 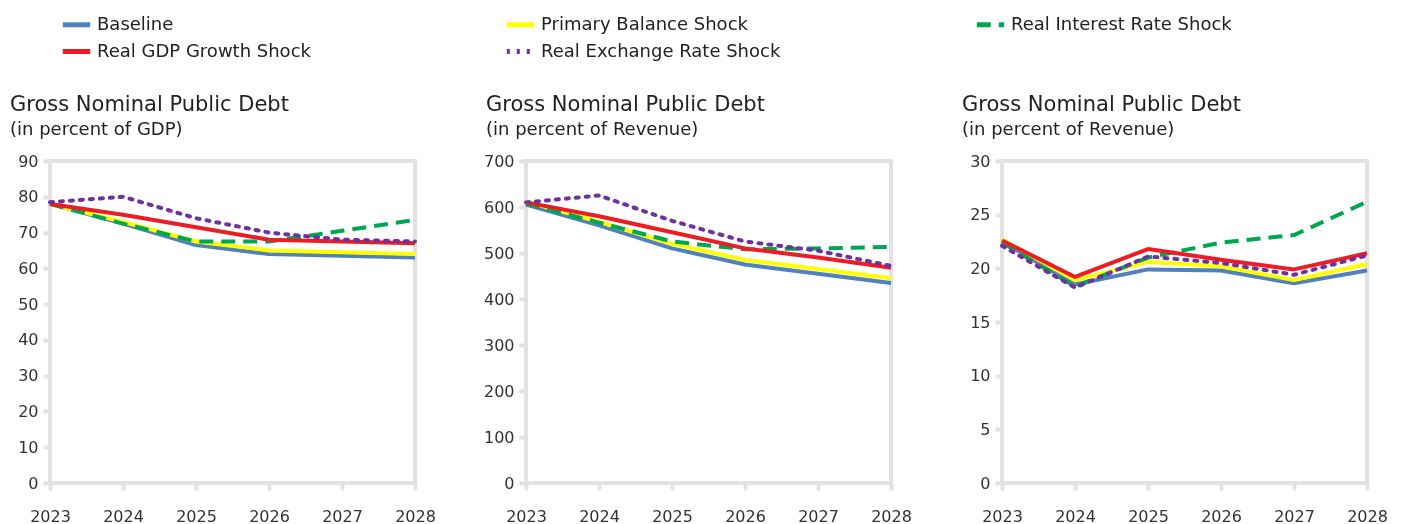 What do you see at coordinates (28, 197) in the screenshot?
I see `y-tick-label: 80` at bounding box center [28, 197].